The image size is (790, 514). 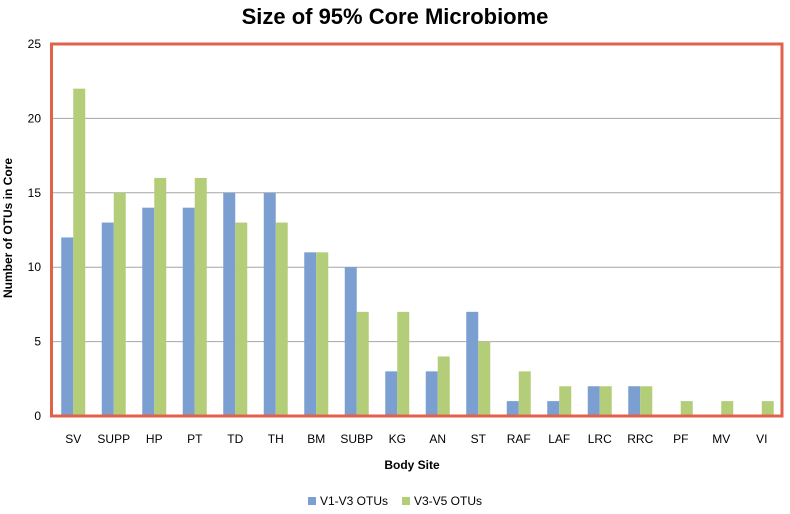 What do you see at coordinates (350, 341) in the screenshot?
I see `bar-v1v3-subp` at bounding box center [350, 341].